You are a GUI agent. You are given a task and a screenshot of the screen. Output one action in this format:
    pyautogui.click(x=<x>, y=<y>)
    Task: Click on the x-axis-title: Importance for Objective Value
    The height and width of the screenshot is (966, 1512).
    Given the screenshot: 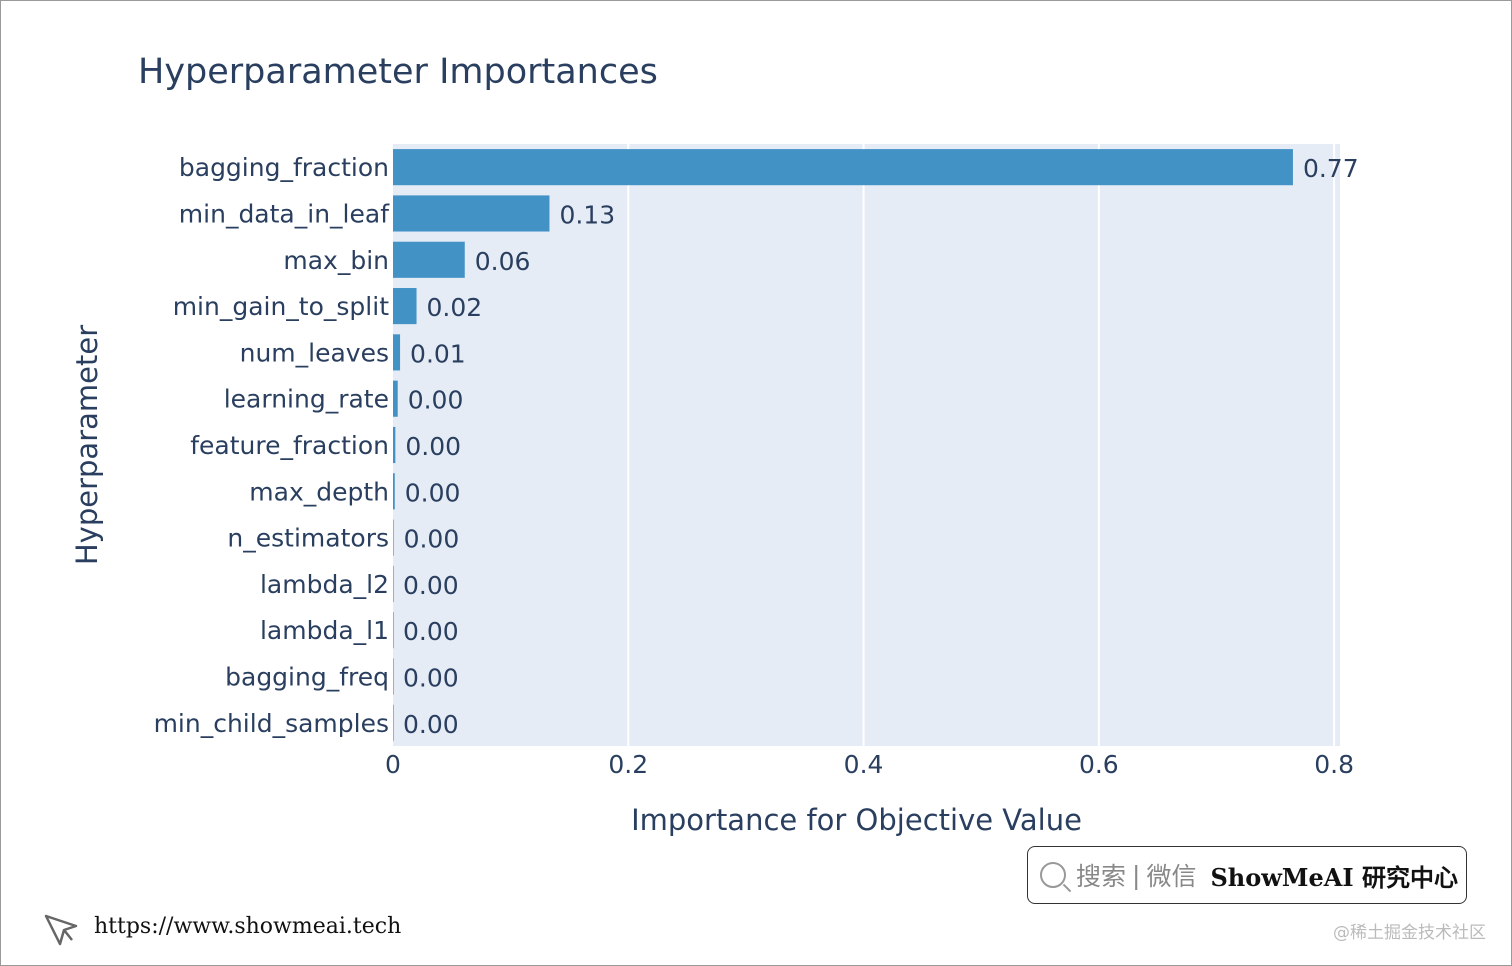 What is the action you would take?
    pyautogui.click(x=856, y=820)
    